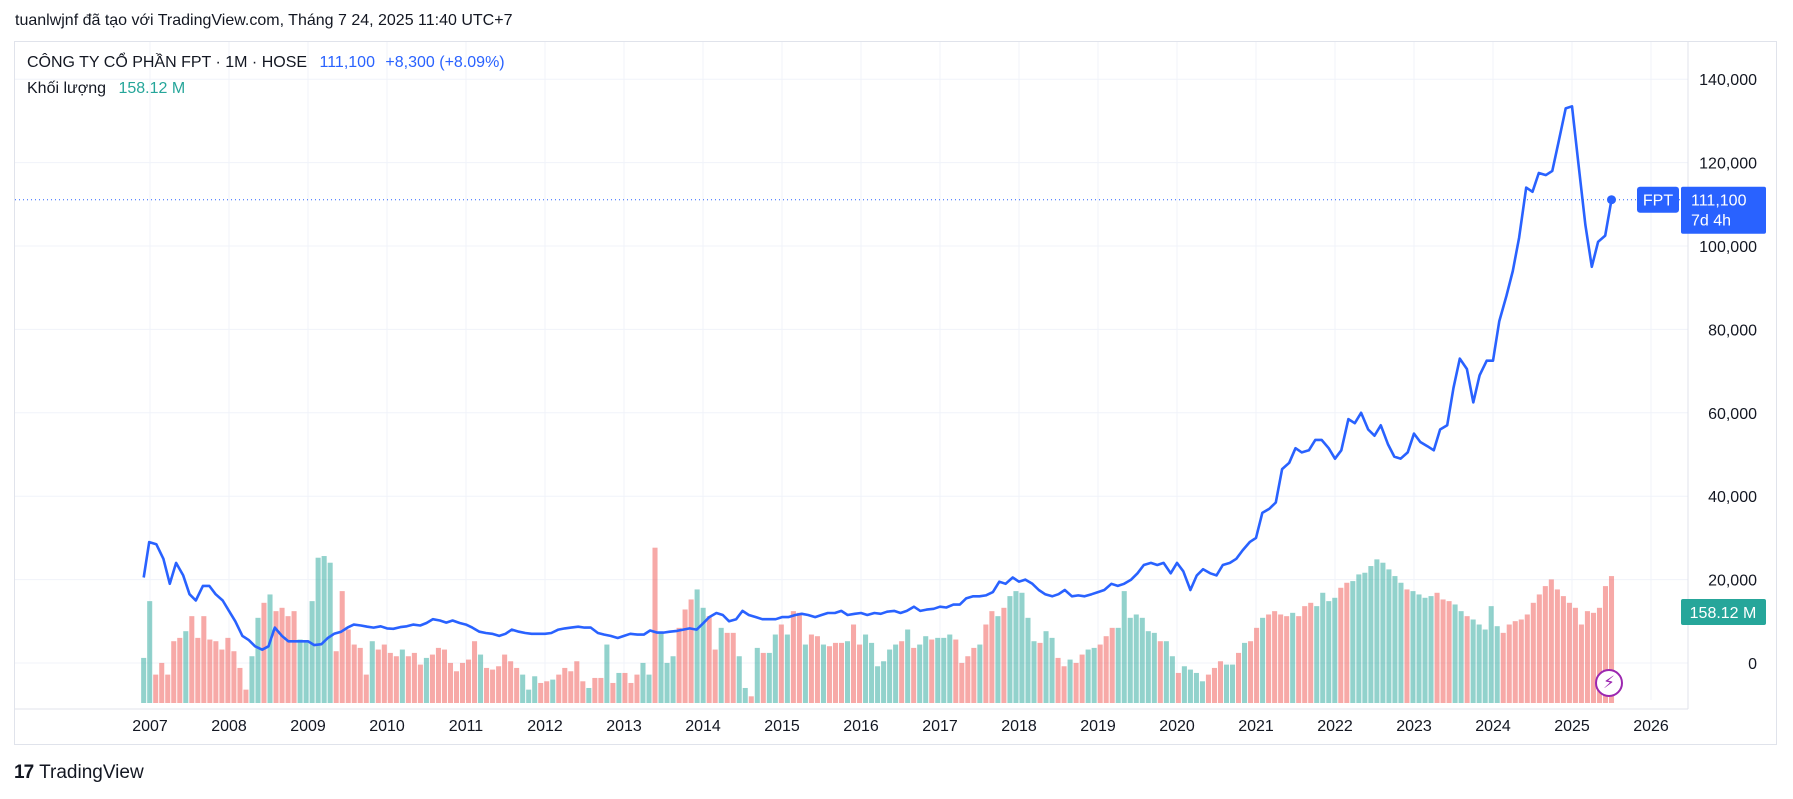 This screenshot has width=1793, height=799. What do you see at coordinates (308, 726) in the screenshot?
I see `x-tick-label: 2009` at bounding box center [308, 726].